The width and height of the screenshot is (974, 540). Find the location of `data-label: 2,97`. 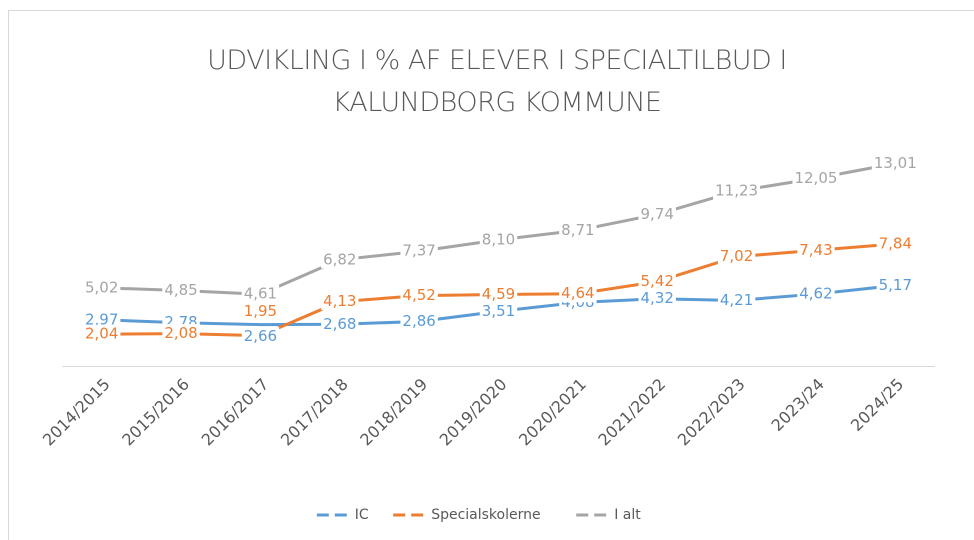

data-label: 2,97 is located at coordinates (101, 319).